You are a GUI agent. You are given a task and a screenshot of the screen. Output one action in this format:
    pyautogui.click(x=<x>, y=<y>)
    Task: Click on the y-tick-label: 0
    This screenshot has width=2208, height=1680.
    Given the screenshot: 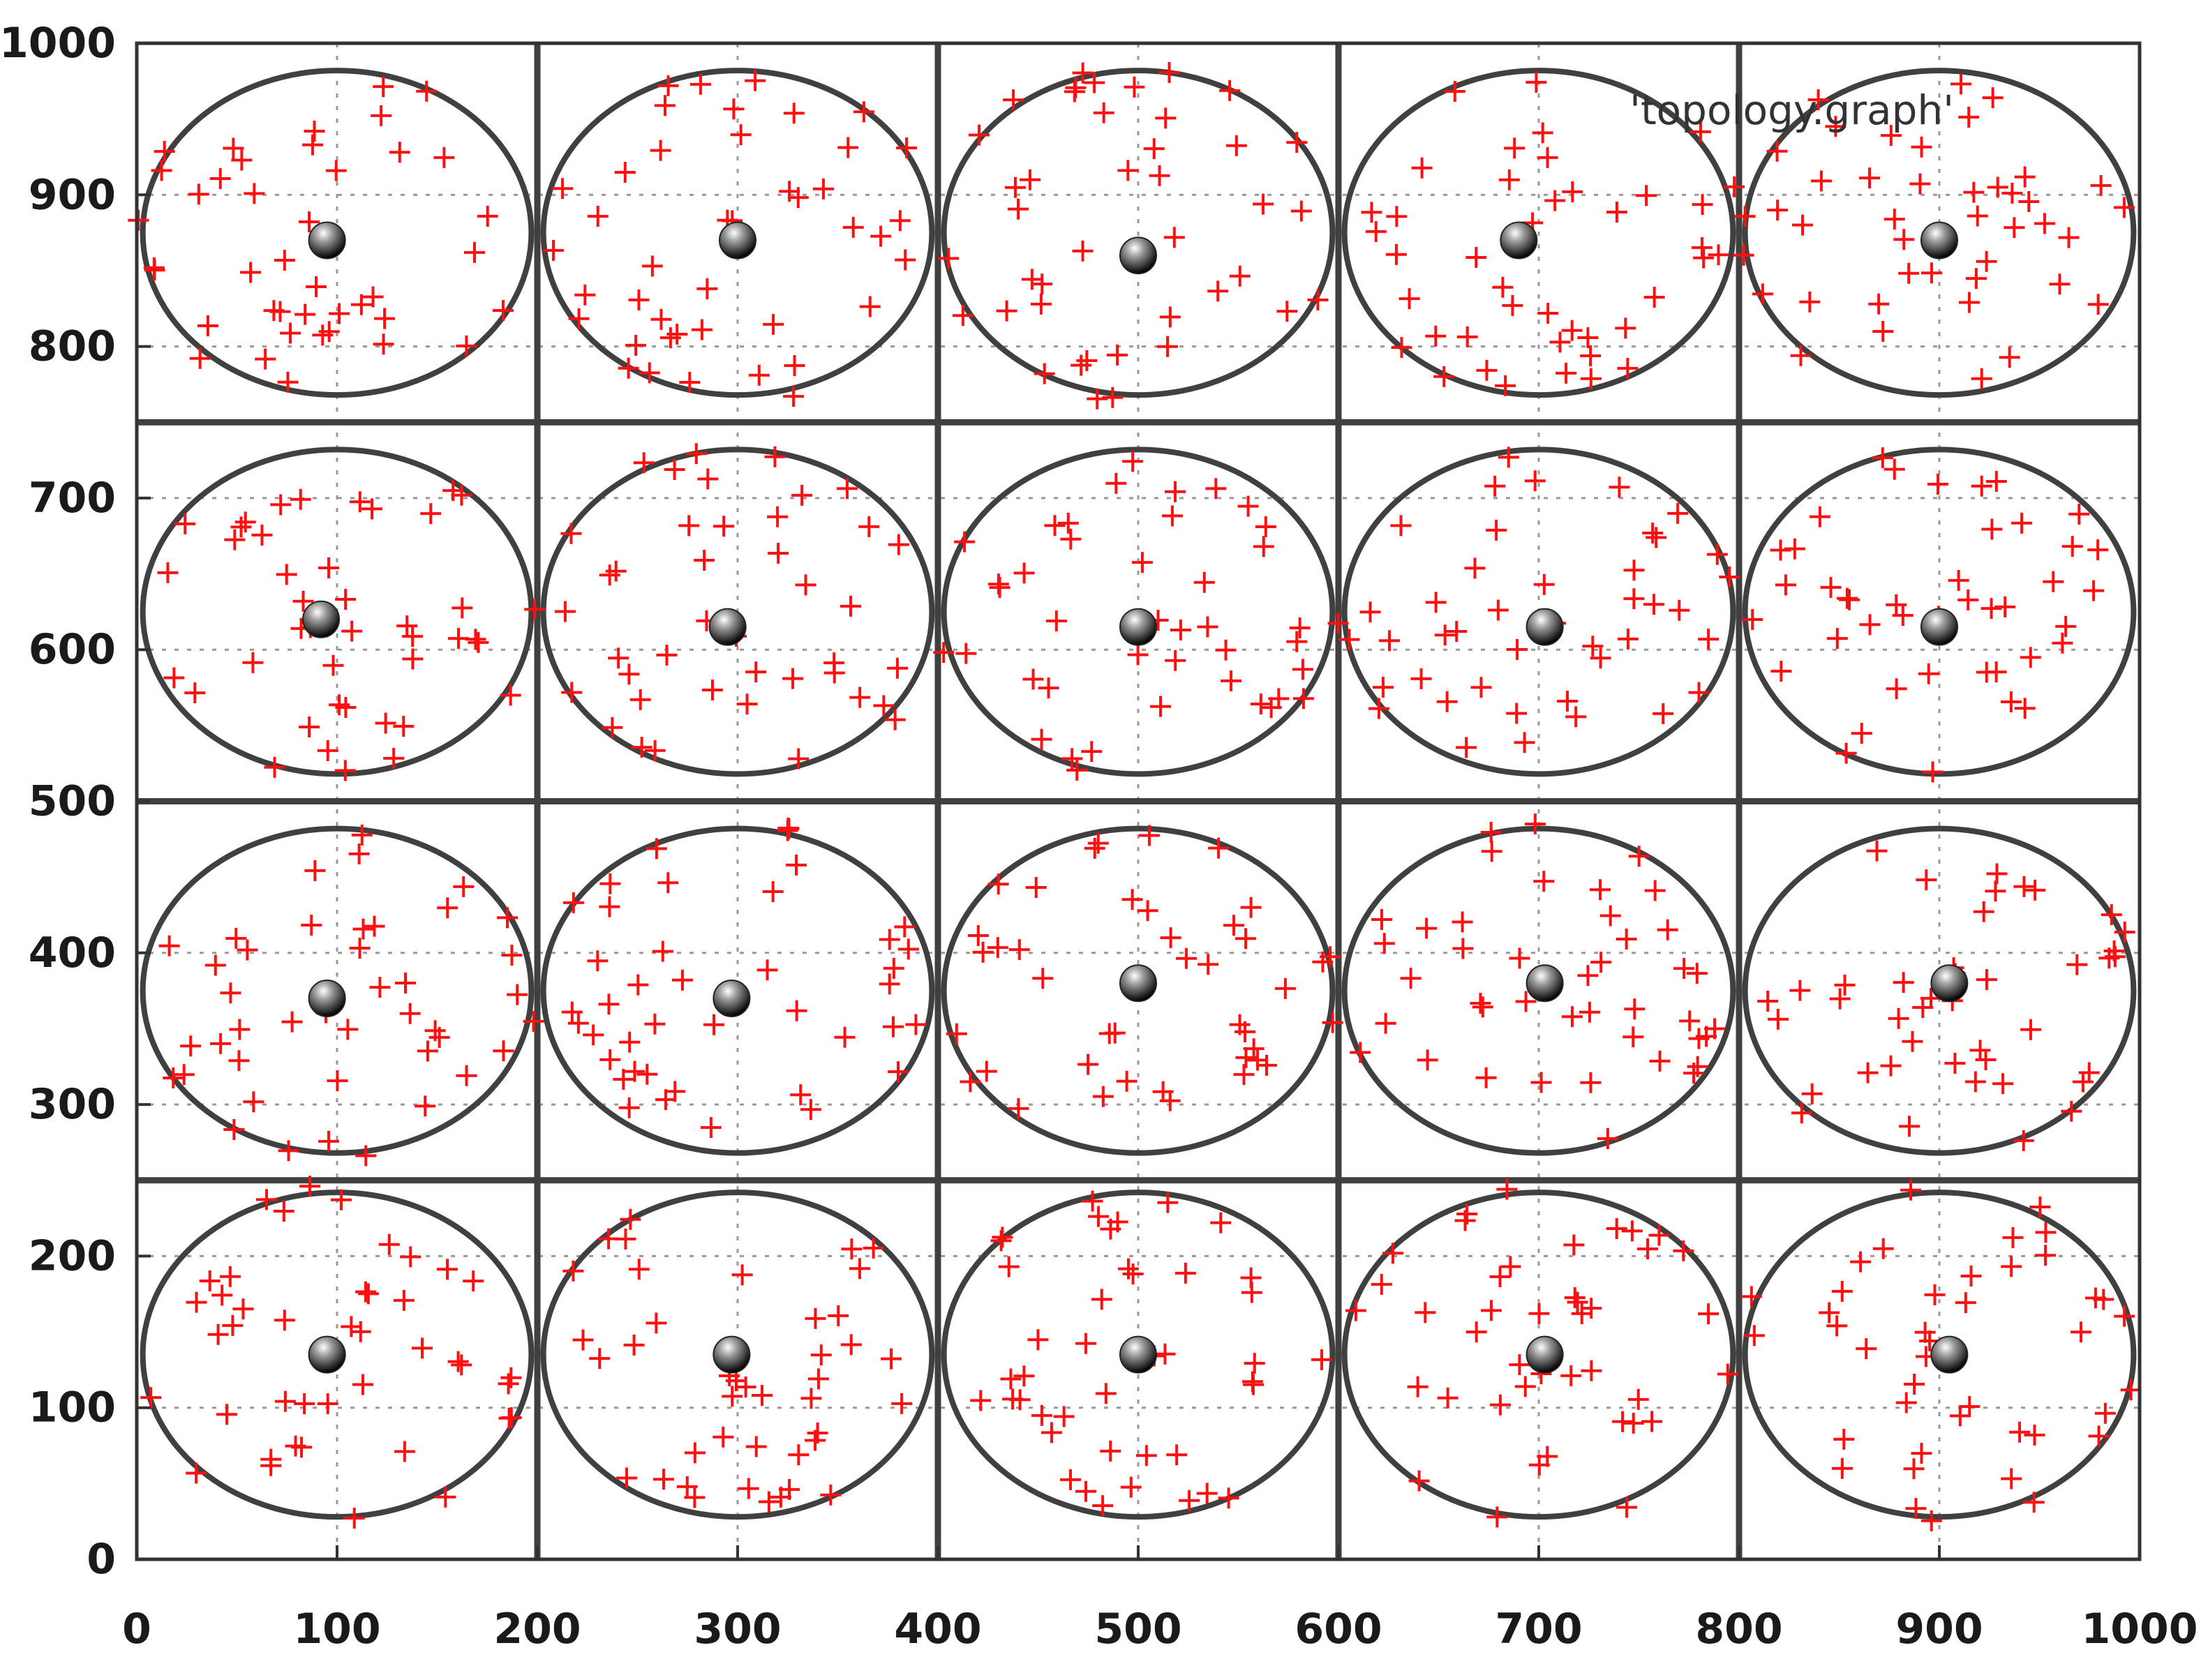 What is the action you would take?
    pyautogui.click(x=102, y=1559)
    